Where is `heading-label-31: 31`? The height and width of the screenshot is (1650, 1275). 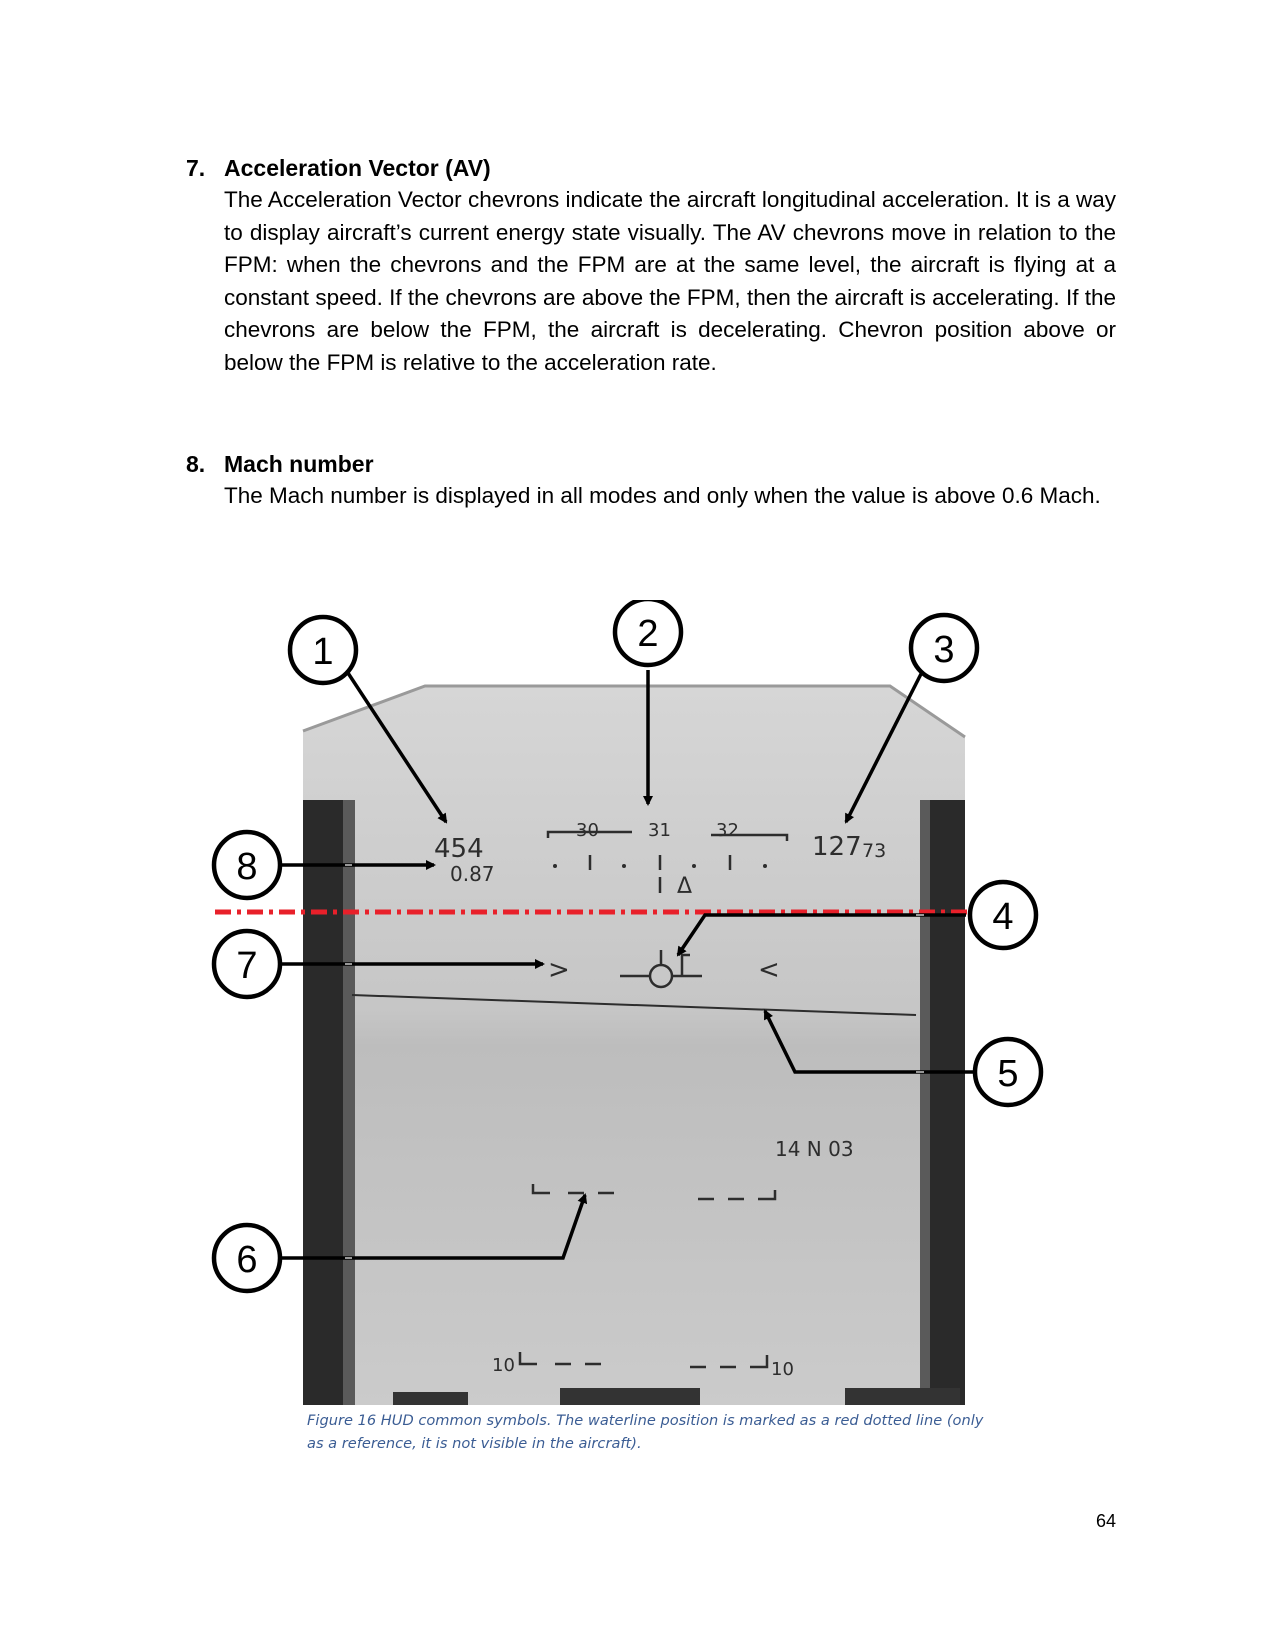 heading-label-31: 31 is located at coordinates (659, 830).